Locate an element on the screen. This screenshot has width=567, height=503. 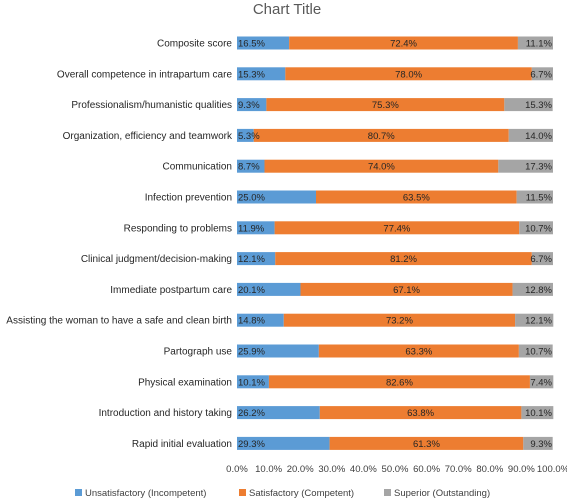
data-label: 72.4% is located at coordinates (403, 44).